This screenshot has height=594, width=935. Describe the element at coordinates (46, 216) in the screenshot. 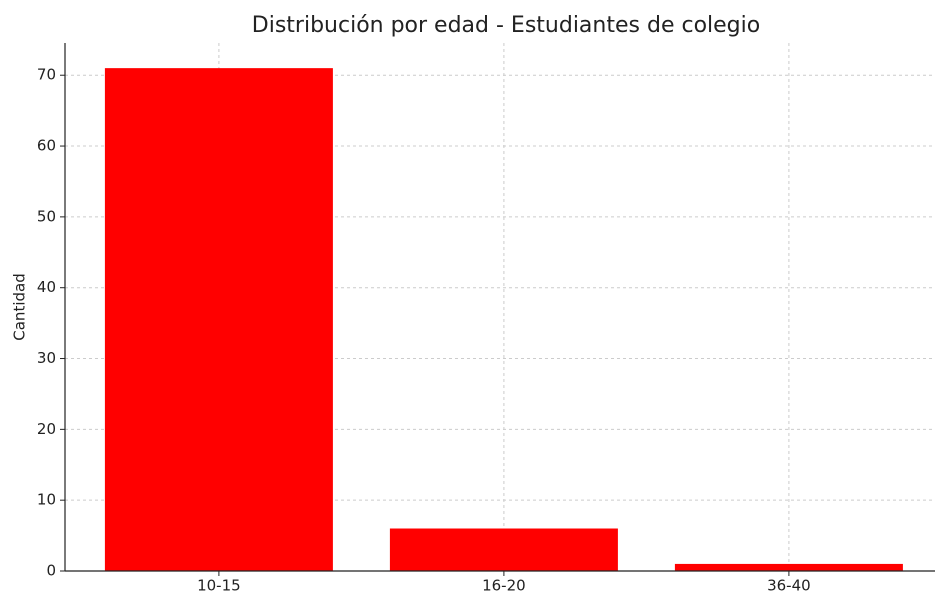

I see `y-tick-label: 50` at that location.